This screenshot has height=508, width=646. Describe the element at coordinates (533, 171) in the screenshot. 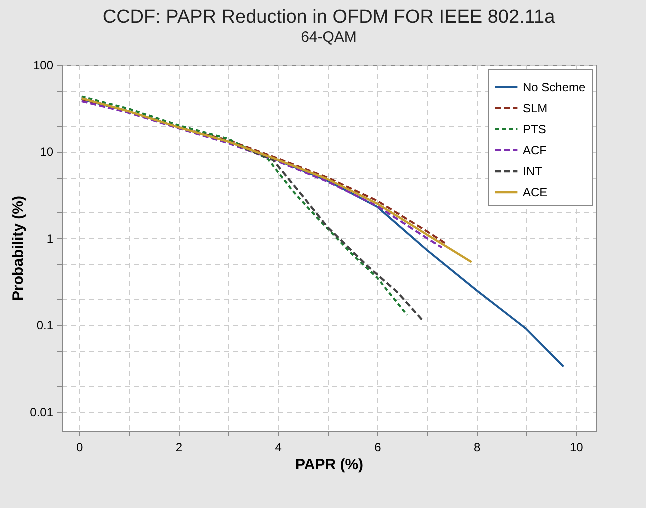

I see `legend-label: INT` at that location.